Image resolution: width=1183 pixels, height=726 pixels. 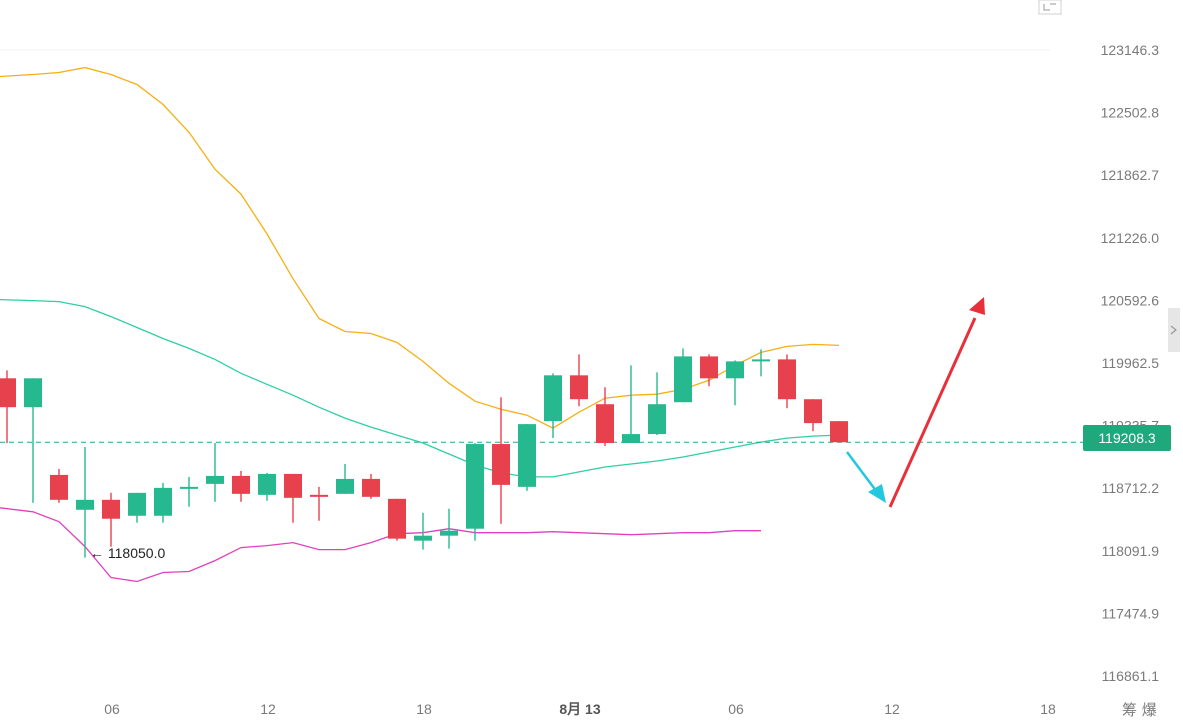 What do you see at coordinates (1131, 613) in the screenshot?
I see `y-tick-label: 117474.9` at bounding box center [1131, 613].